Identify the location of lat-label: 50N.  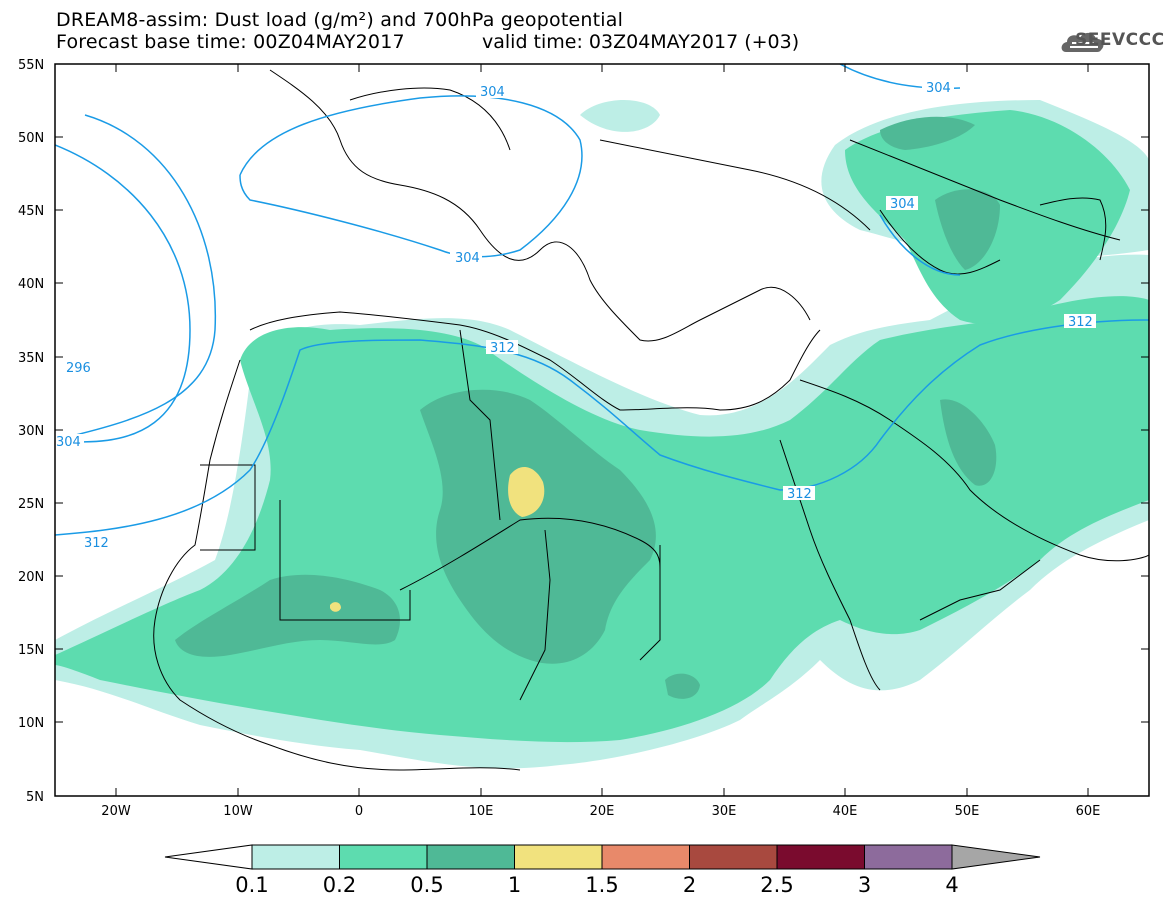
(31, 138).